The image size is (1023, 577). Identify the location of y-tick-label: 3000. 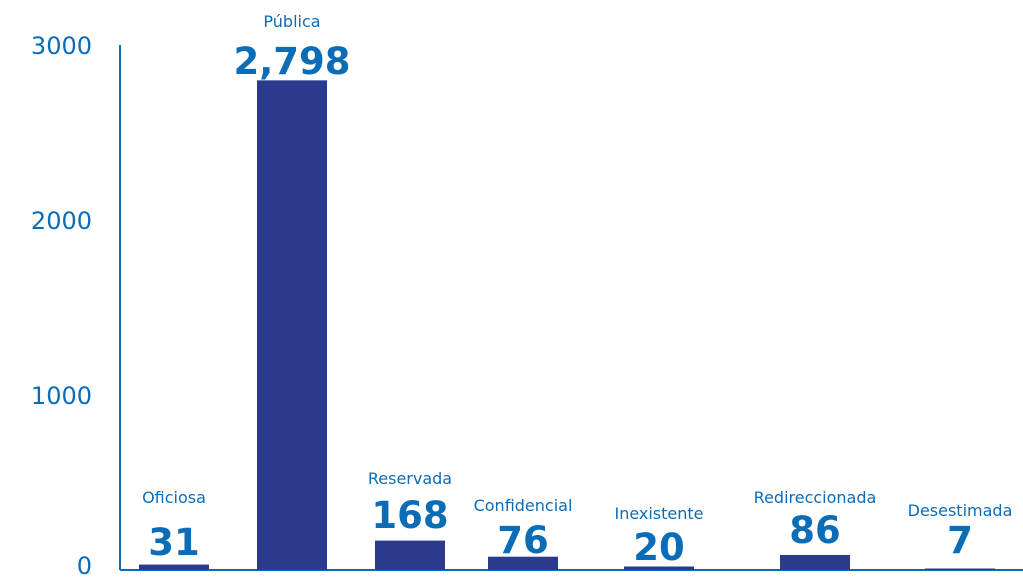
(61, 46).